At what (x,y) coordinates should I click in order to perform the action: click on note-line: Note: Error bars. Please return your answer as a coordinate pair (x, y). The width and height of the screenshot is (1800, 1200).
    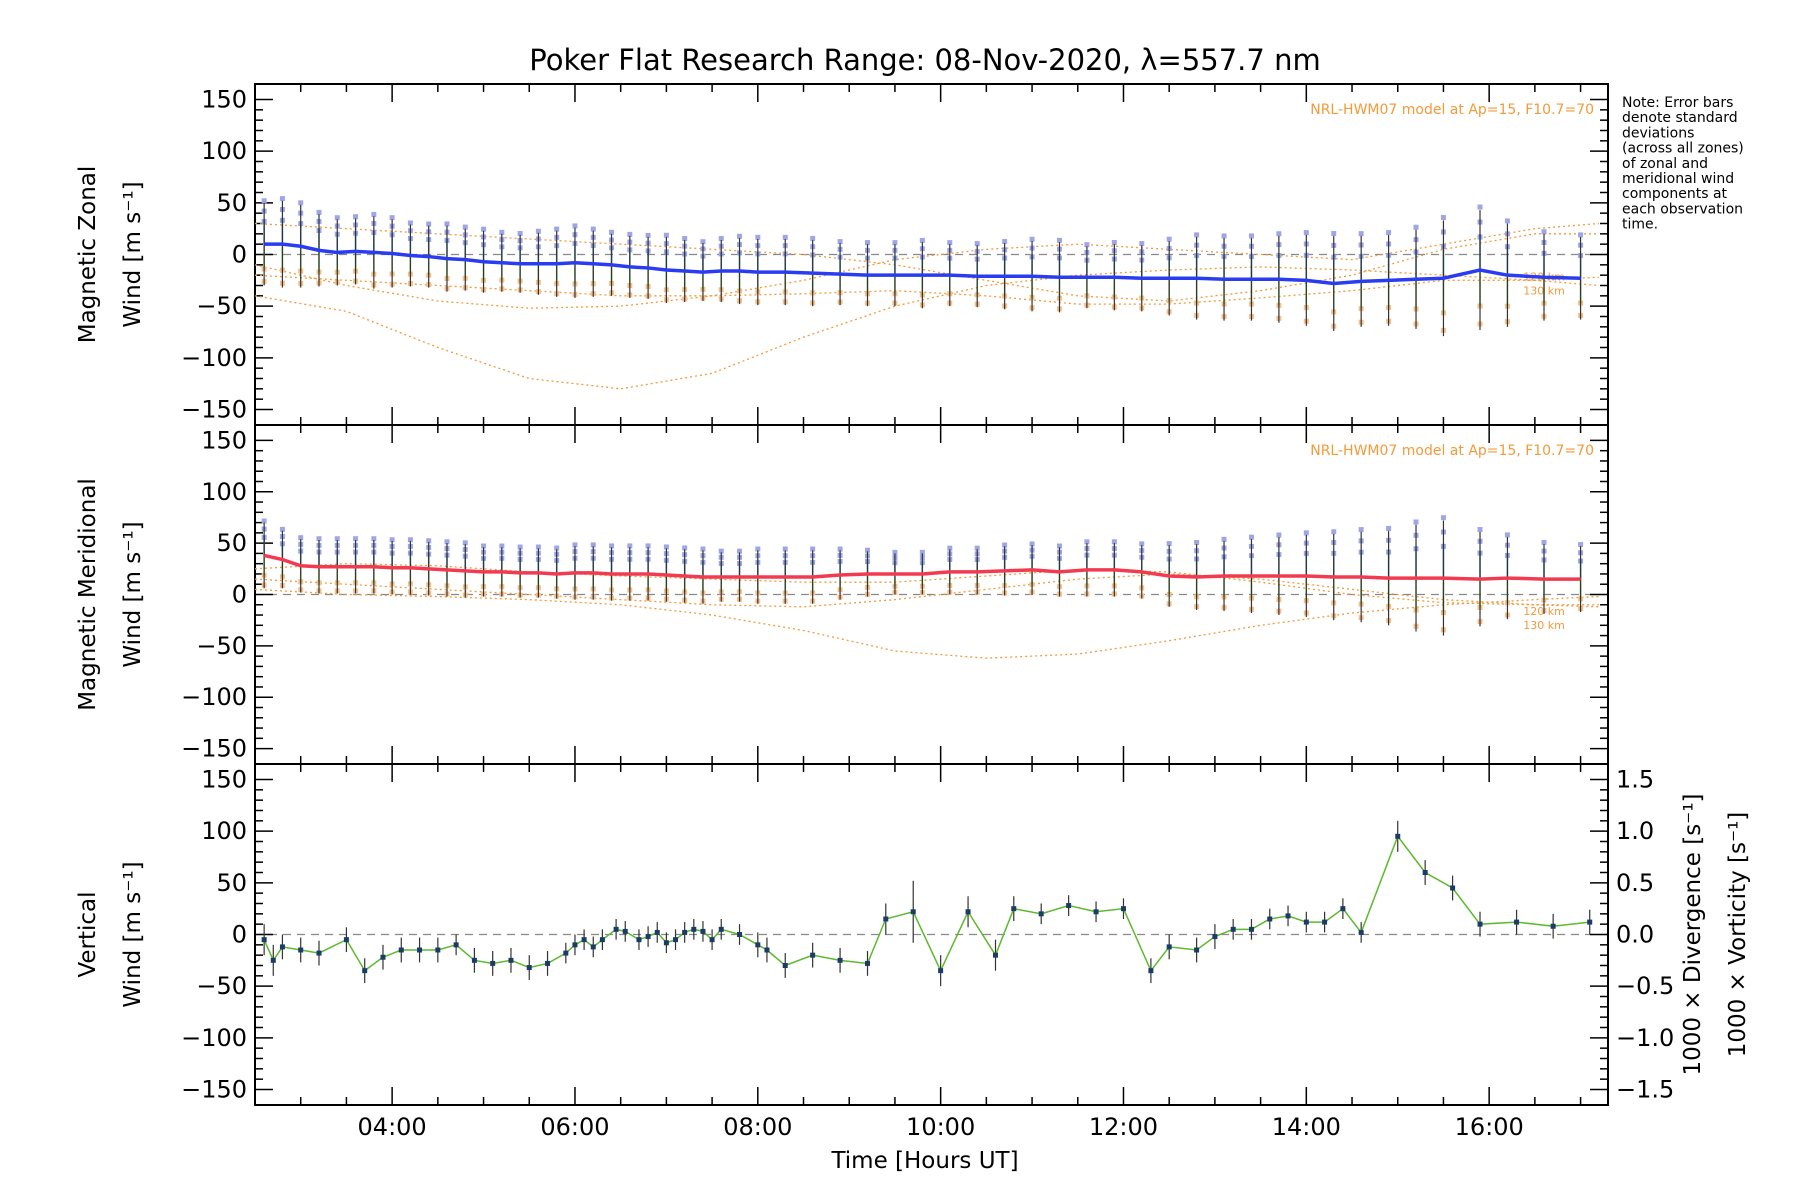
    Looking at the image, I should click on (1677, 103).